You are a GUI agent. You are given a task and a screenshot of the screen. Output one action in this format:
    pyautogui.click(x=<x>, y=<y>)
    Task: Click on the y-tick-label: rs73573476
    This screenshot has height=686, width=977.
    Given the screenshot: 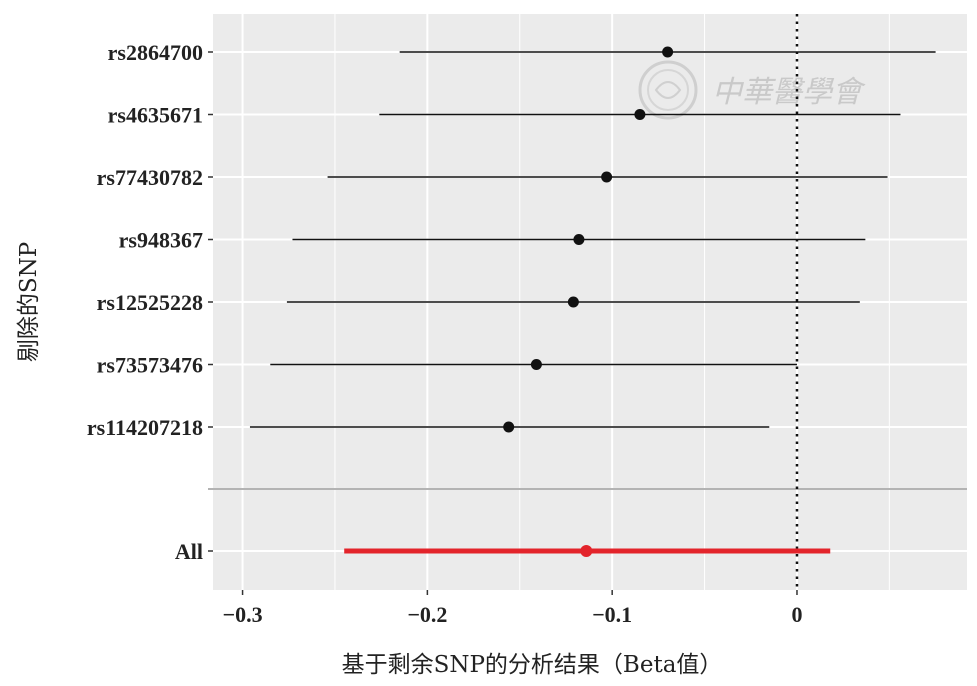 What is the action you would take?
    pyautogui.click(x=150, y=365)
    